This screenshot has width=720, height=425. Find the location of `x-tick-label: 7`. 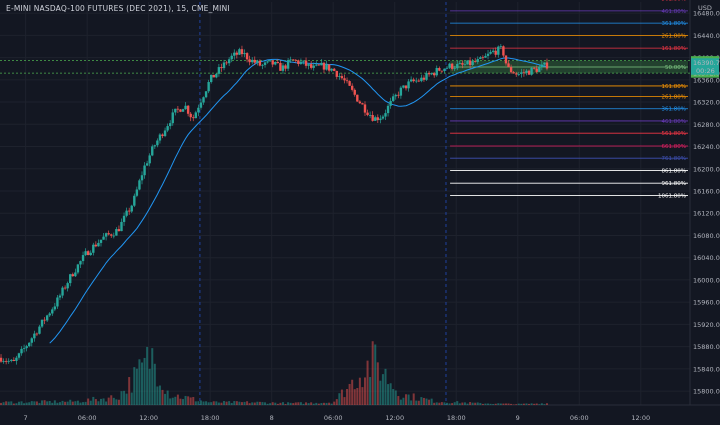

x-tick-label: 7 is located at coordinates (26, 418).